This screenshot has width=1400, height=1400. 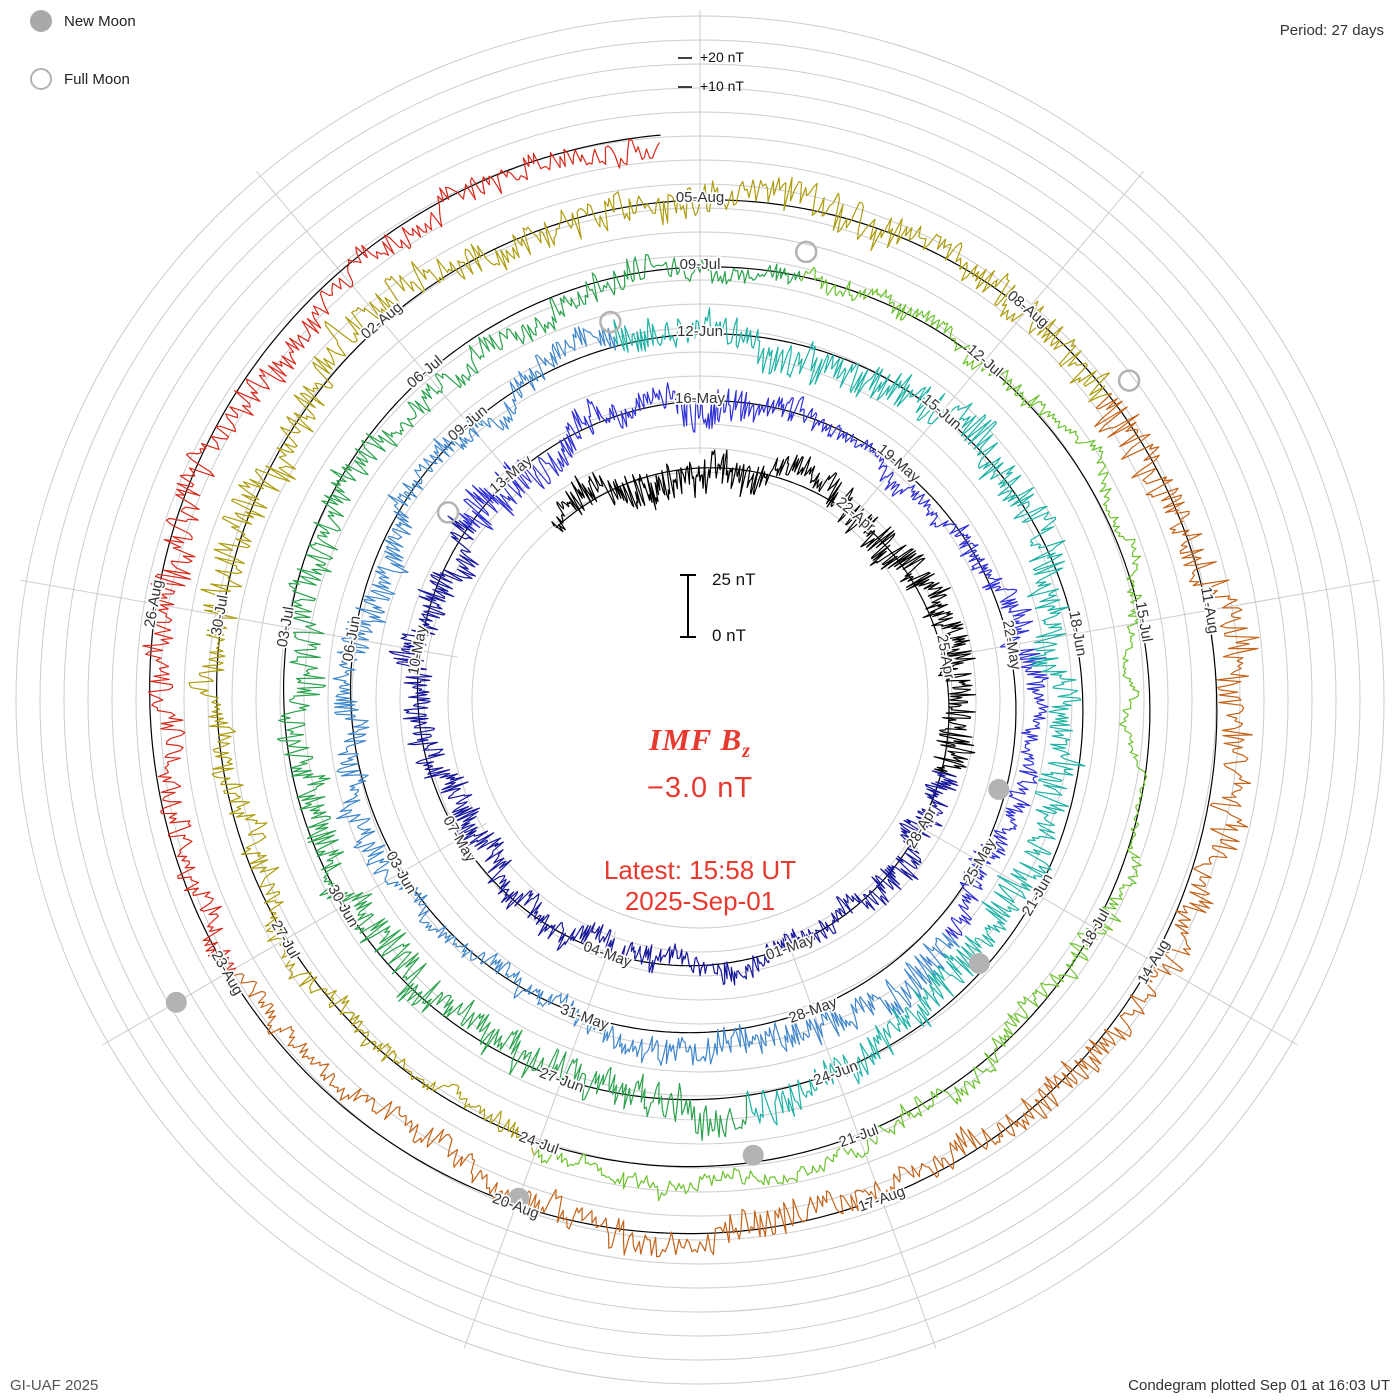 I want to click on date-label: 03-Jul, so click(x=286, y=626).